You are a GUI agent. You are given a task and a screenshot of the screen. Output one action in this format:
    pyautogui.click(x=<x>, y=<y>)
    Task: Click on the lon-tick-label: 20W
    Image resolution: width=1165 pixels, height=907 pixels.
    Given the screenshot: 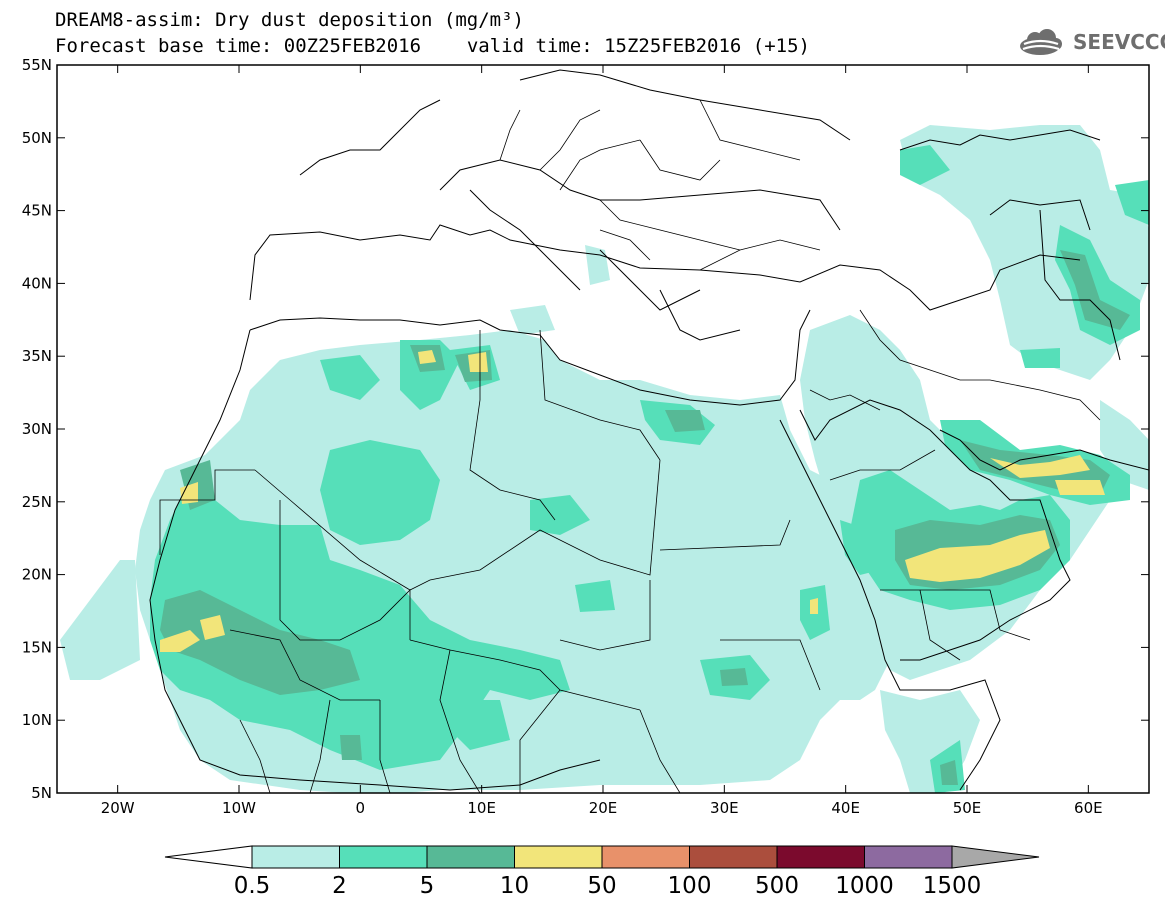 What is the action you would take?
    pyautogui.click(x=118, y=808)
    